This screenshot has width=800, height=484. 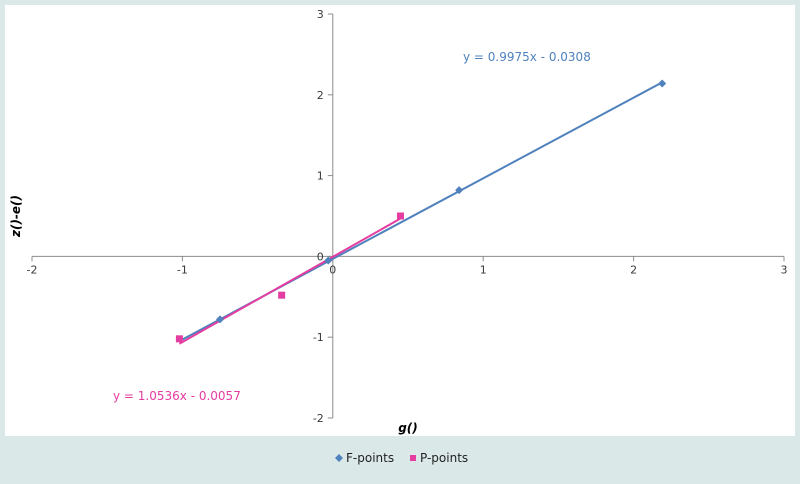 I want to click on legend-label-f-points: F-points, so click(x=370, y=458).